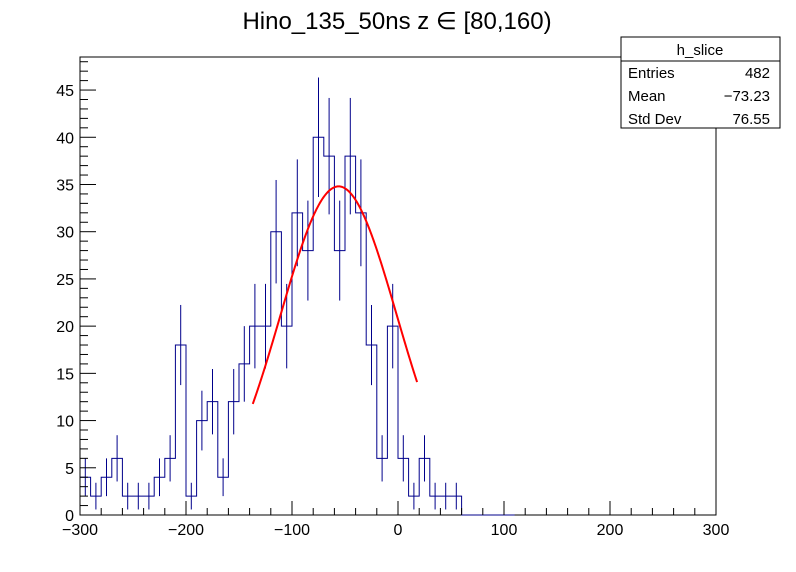  I want to click on stats-mean-label: Mean, so click(647, 96).